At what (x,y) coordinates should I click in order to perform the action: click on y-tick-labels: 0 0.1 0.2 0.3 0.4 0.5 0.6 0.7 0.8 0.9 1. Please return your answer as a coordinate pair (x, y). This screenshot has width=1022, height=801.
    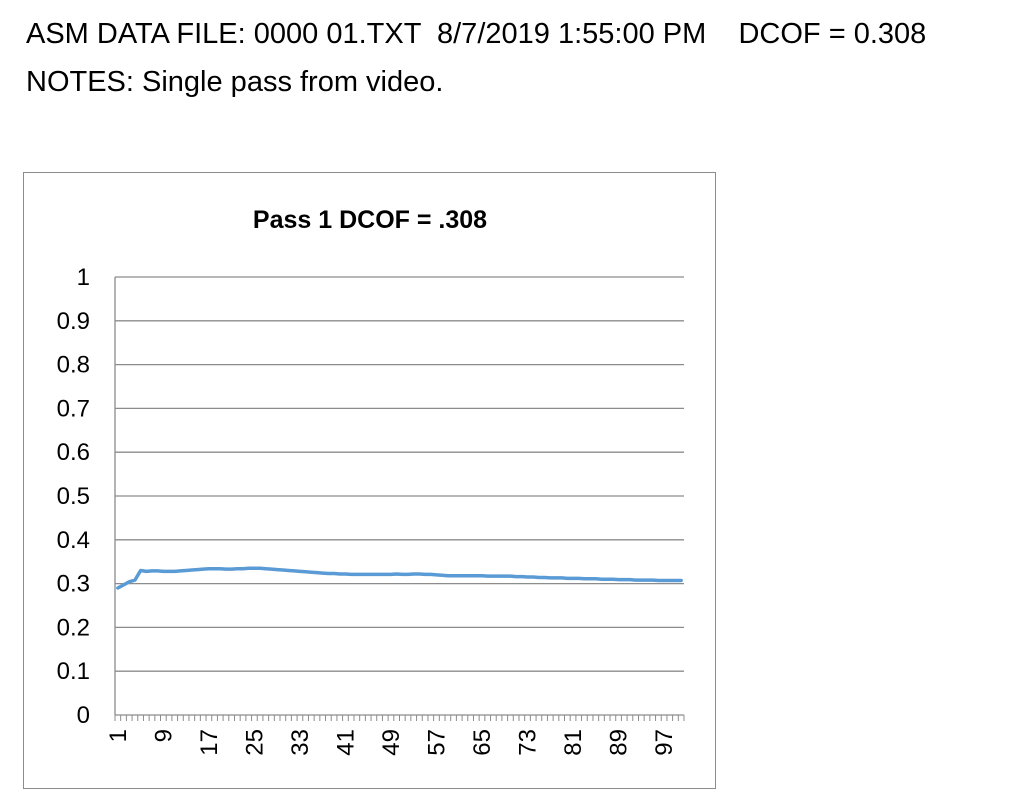
    Looking at the image, I should click on (73, 496).